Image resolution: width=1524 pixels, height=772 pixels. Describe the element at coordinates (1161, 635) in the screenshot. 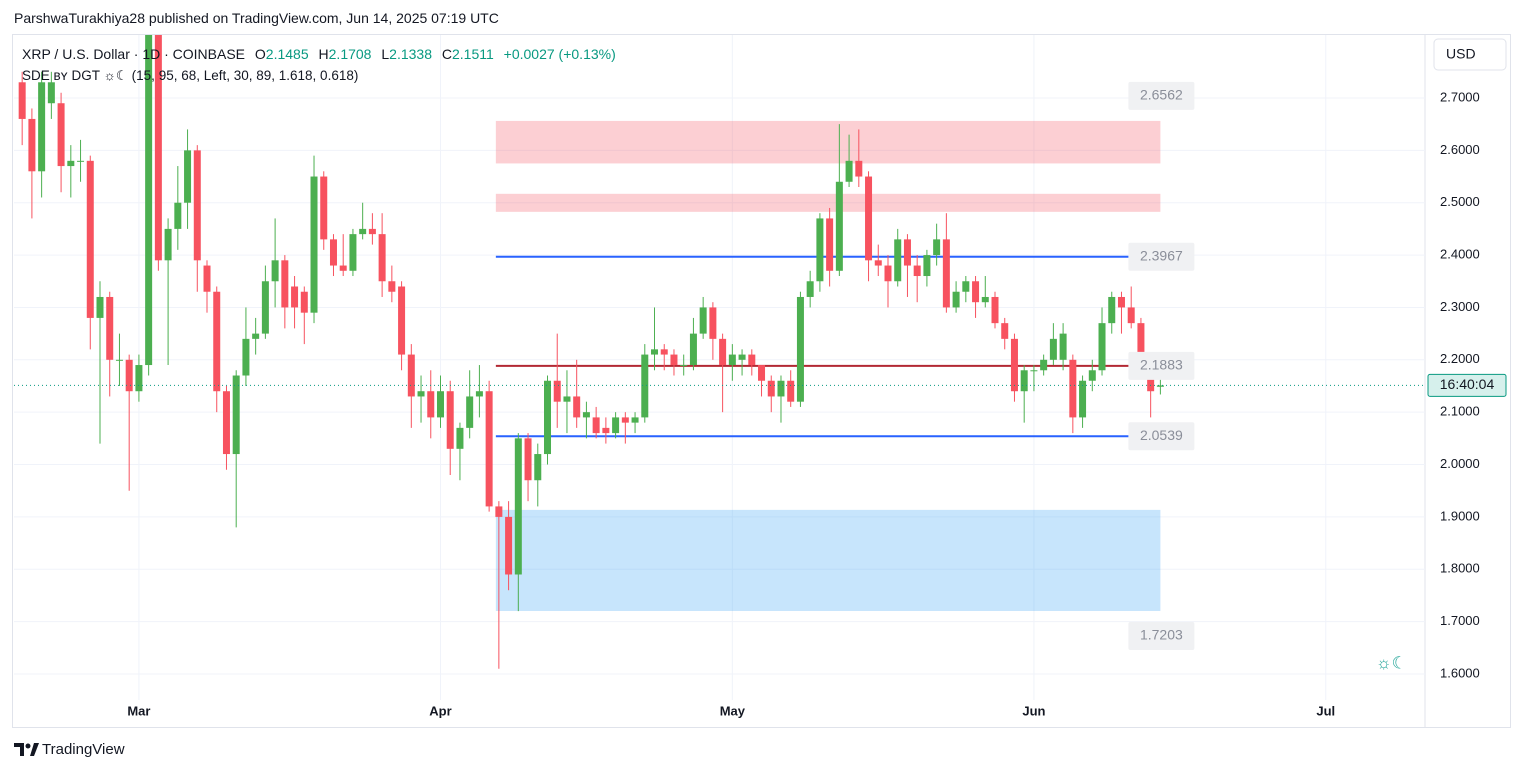

I see `price-label: 1.7203` at that location.